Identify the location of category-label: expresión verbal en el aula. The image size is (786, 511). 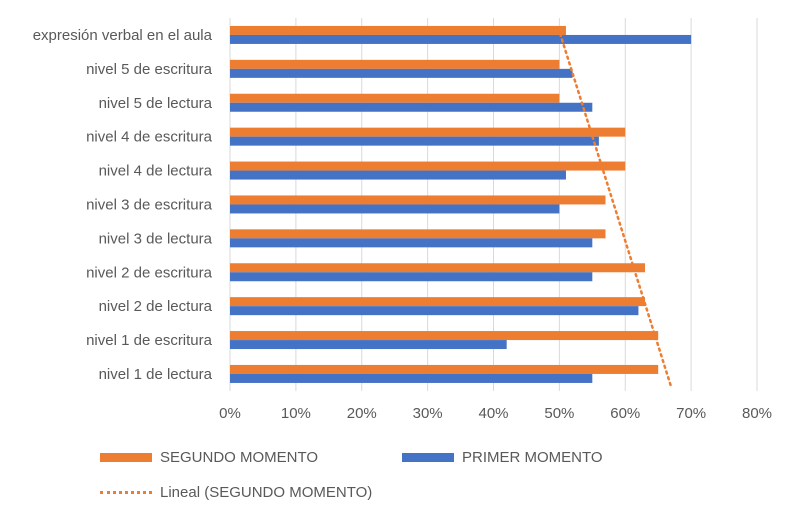
(123, 35).